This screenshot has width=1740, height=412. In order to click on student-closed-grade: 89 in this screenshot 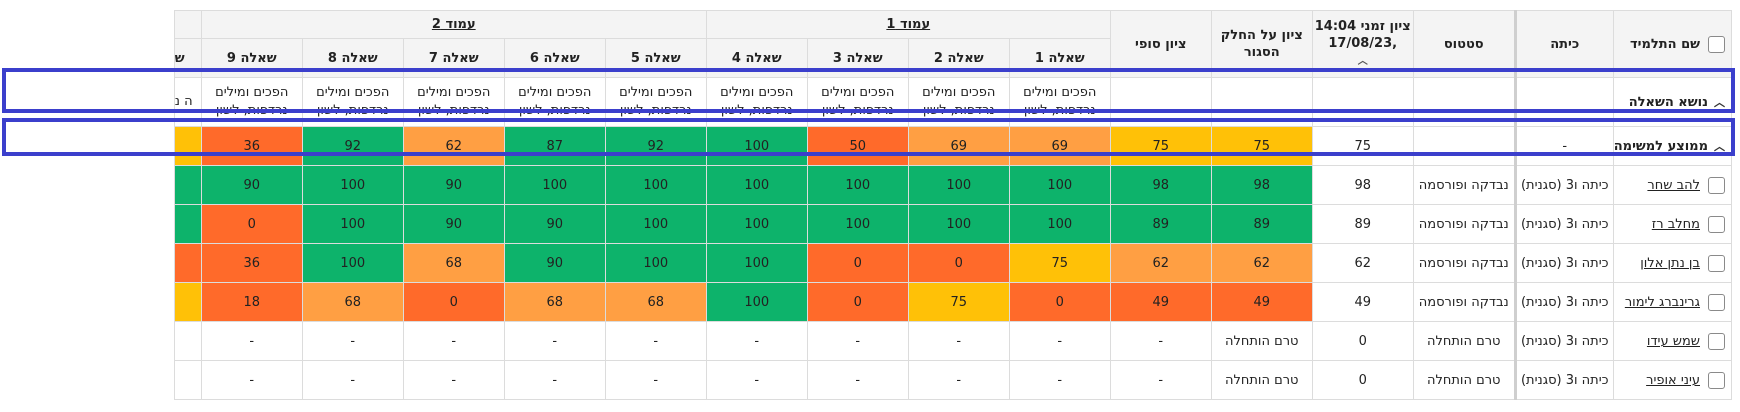, I will do `click(1261, 224)`.